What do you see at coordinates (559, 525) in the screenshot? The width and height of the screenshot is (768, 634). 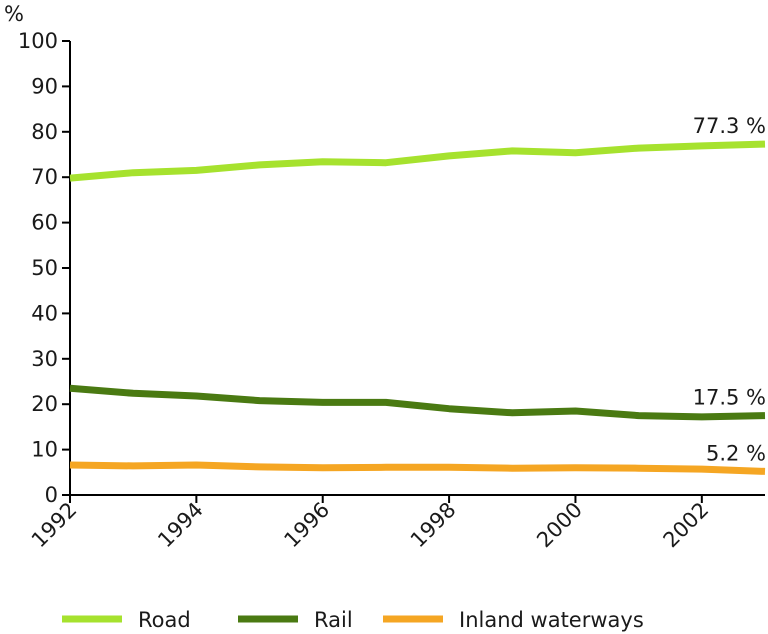 I see `x-tick-label: 2000` at bounding box center [559, 525].